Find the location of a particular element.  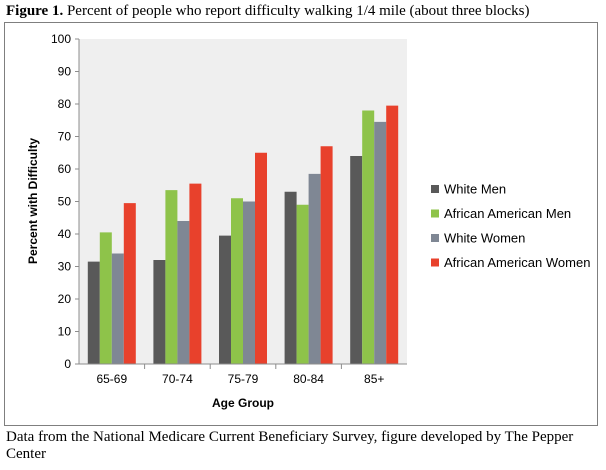

x-tick-label: 80-84 is located at coordinates (308, 379).